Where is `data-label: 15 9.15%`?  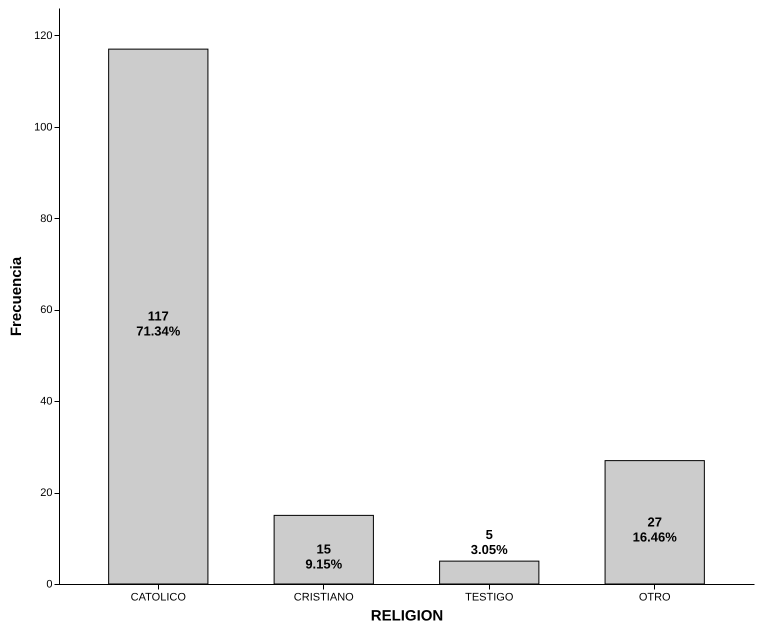
data-label: 15 9.15% is located at coordinates (324, 557).